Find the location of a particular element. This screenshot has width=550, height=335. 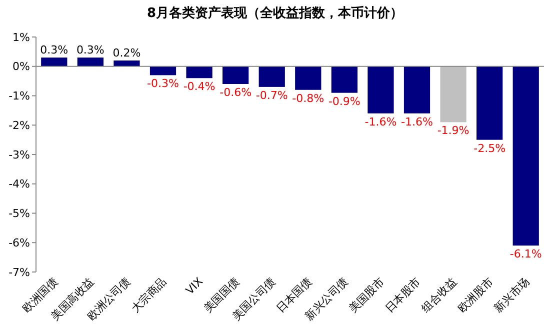

y-tick-label: -2% is located at coordinates (19, 125).